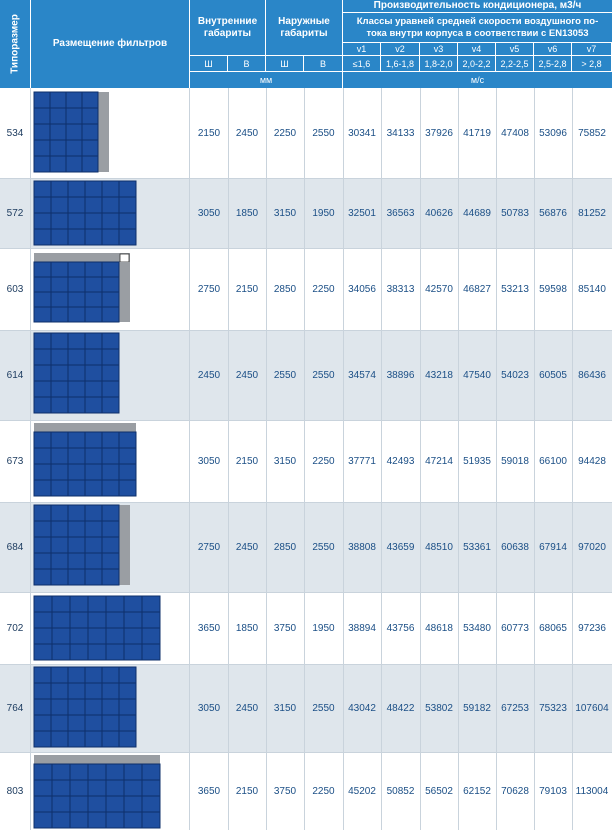 This screenshot has width=612, height=830. Describe the element at coordinates (476, 49) in the screenshot. I see `class-label-v4: v4` at that location.